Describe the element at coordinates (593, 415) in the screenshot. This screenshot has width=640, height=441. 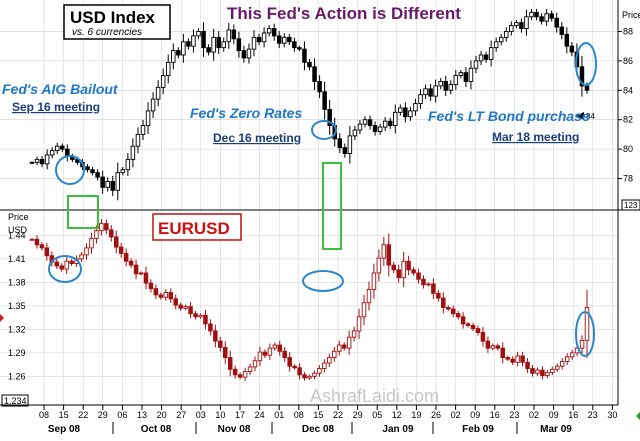
I see `x-day-label: 23` at that location.